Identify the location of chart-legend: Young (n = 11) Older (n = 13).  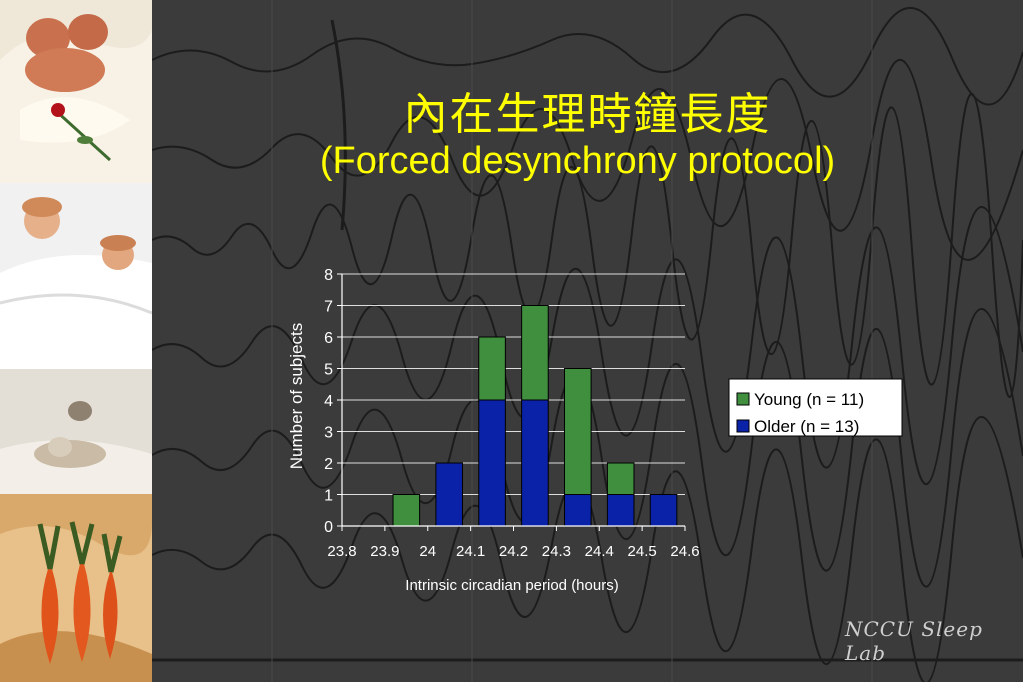
(815, 407).